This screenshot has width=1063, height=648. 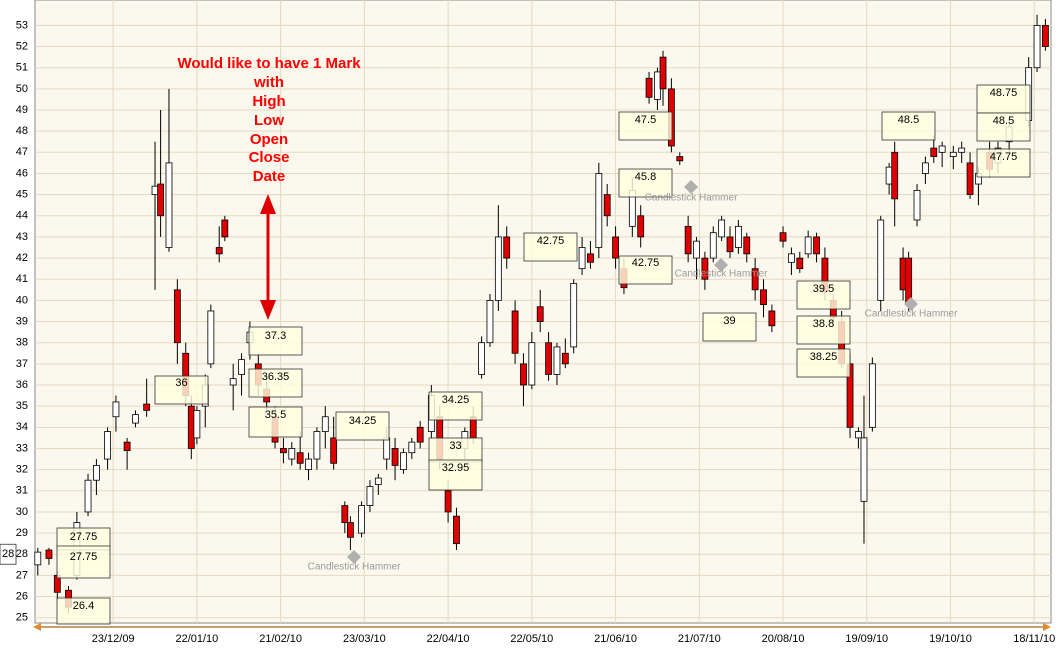 I want to click on scroll-right, so click(x=1047, y=627).